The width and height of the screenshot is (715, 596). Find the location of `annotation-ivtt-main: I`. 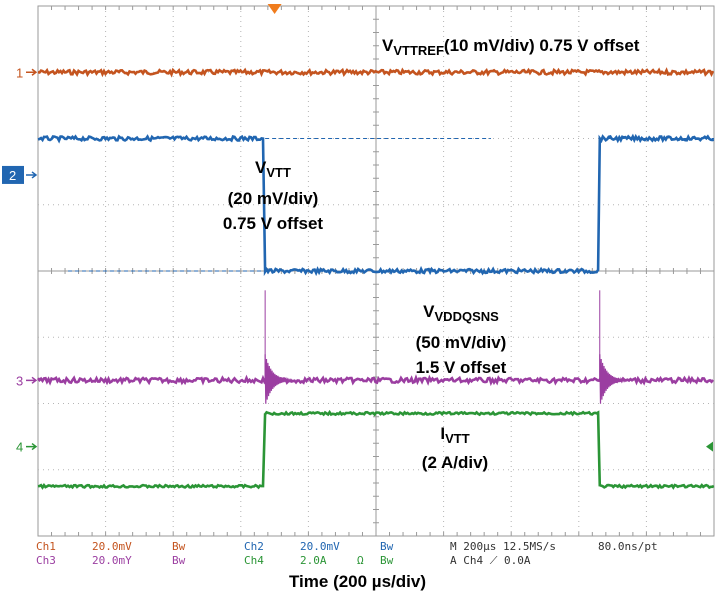

annotation-ivtt-main: I is located at coordinates (443, 433).